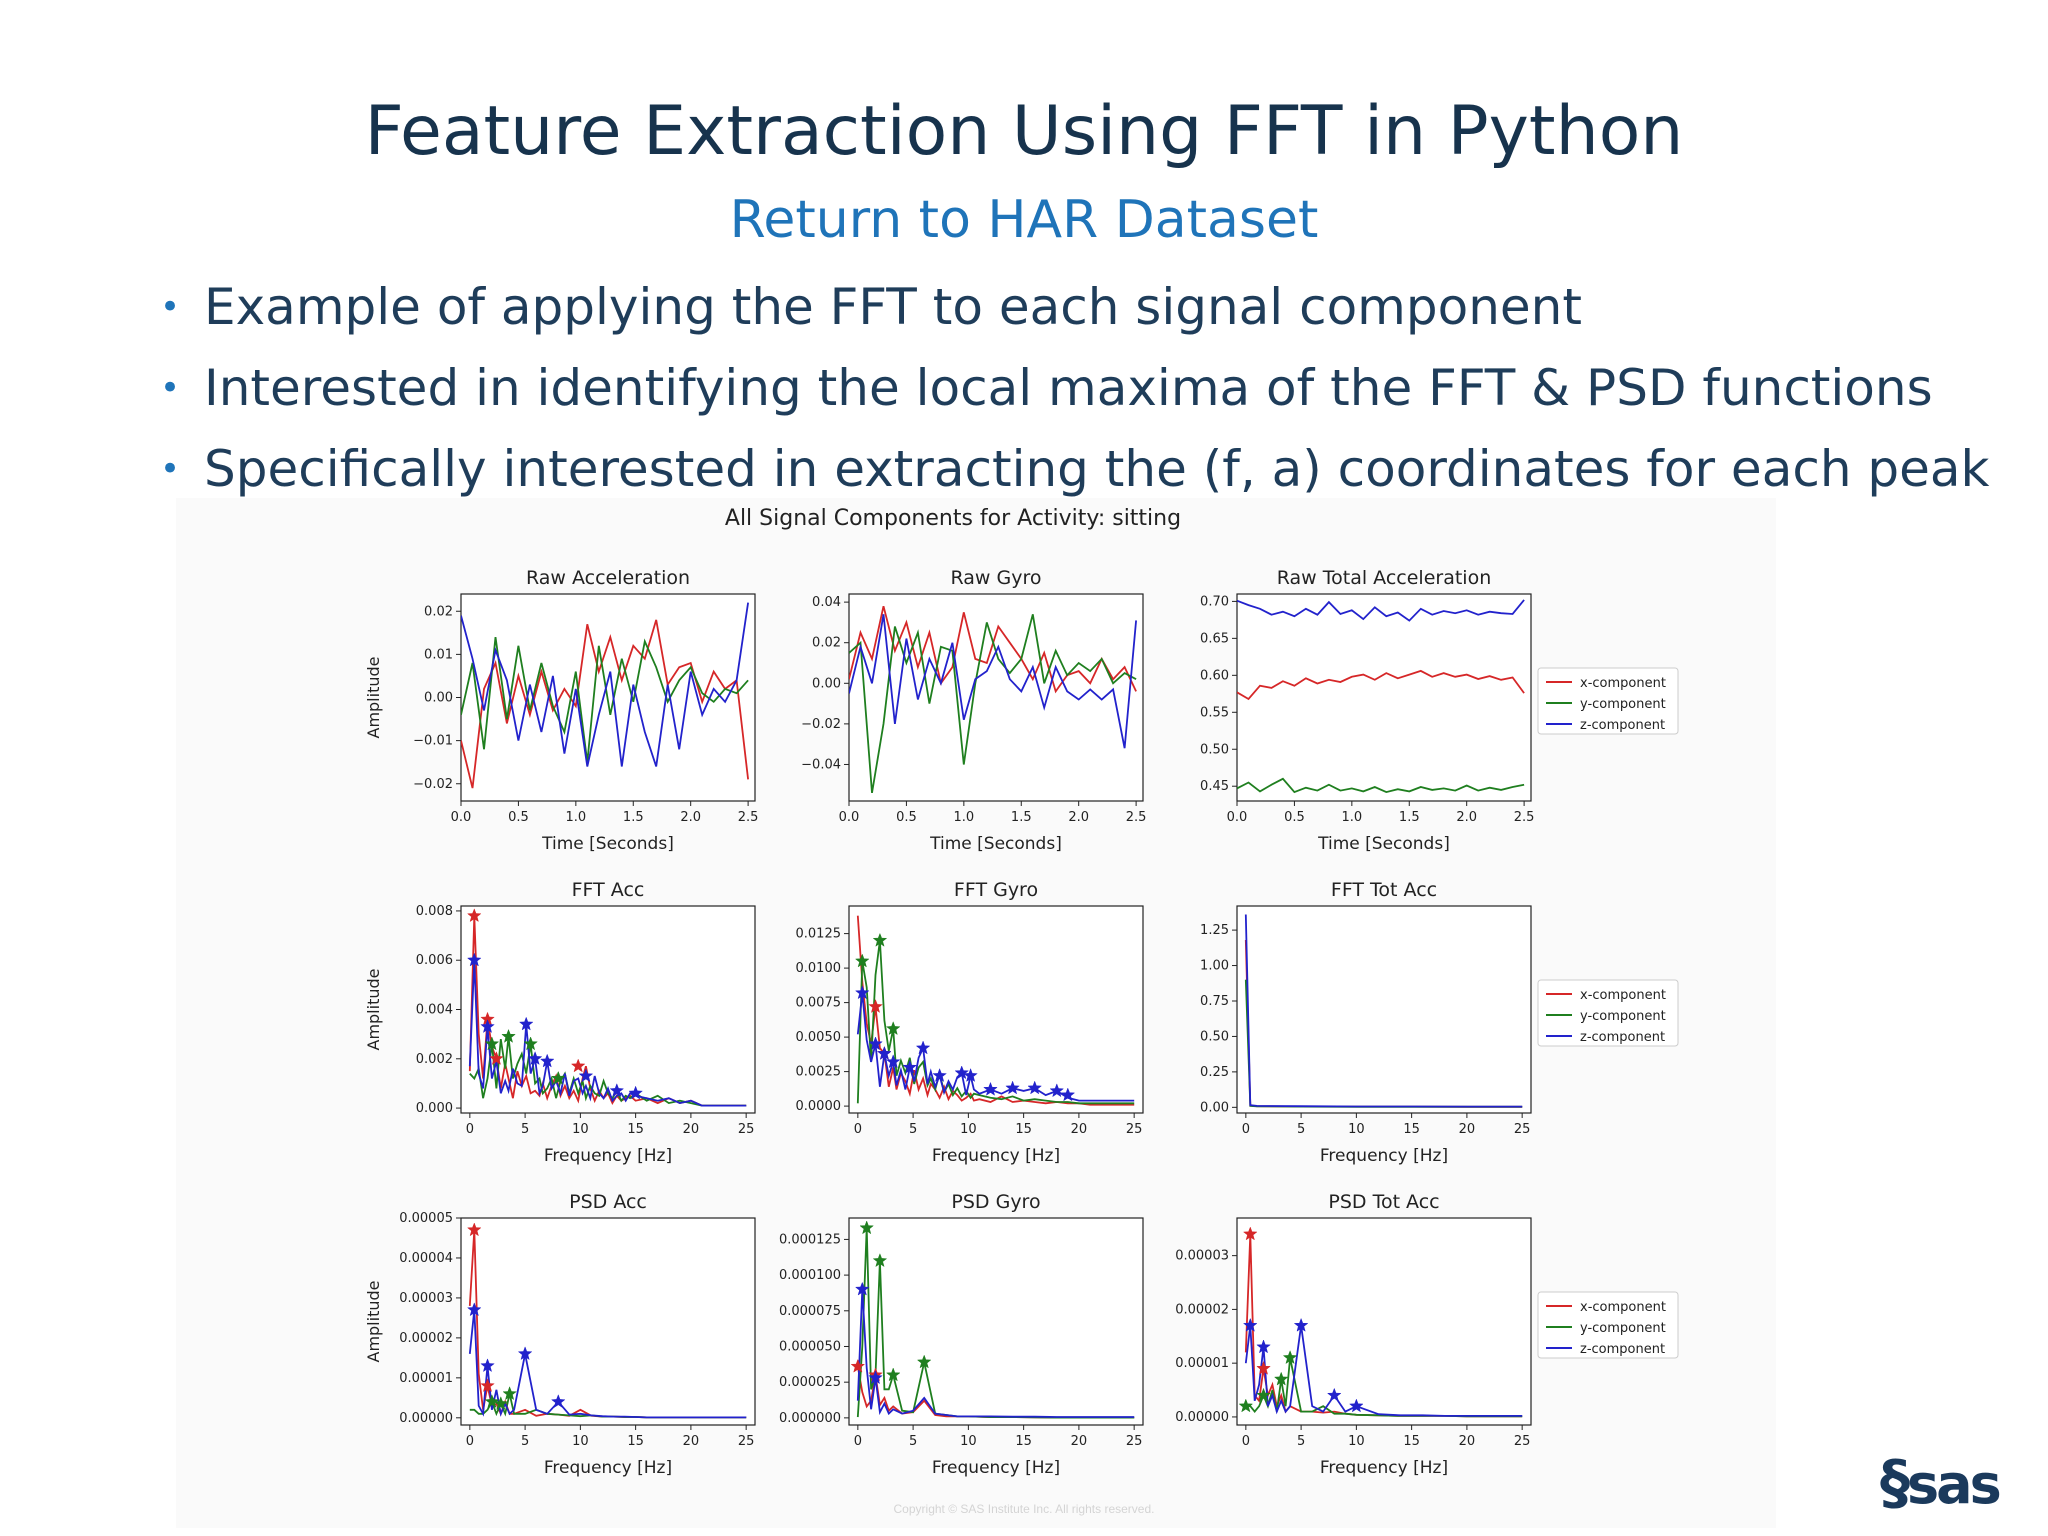  What do you see at coordinates (1202, 1363) in the screenshot?
I see `y-tick-label: 0.00001` at bounding box center [1202, 1363].